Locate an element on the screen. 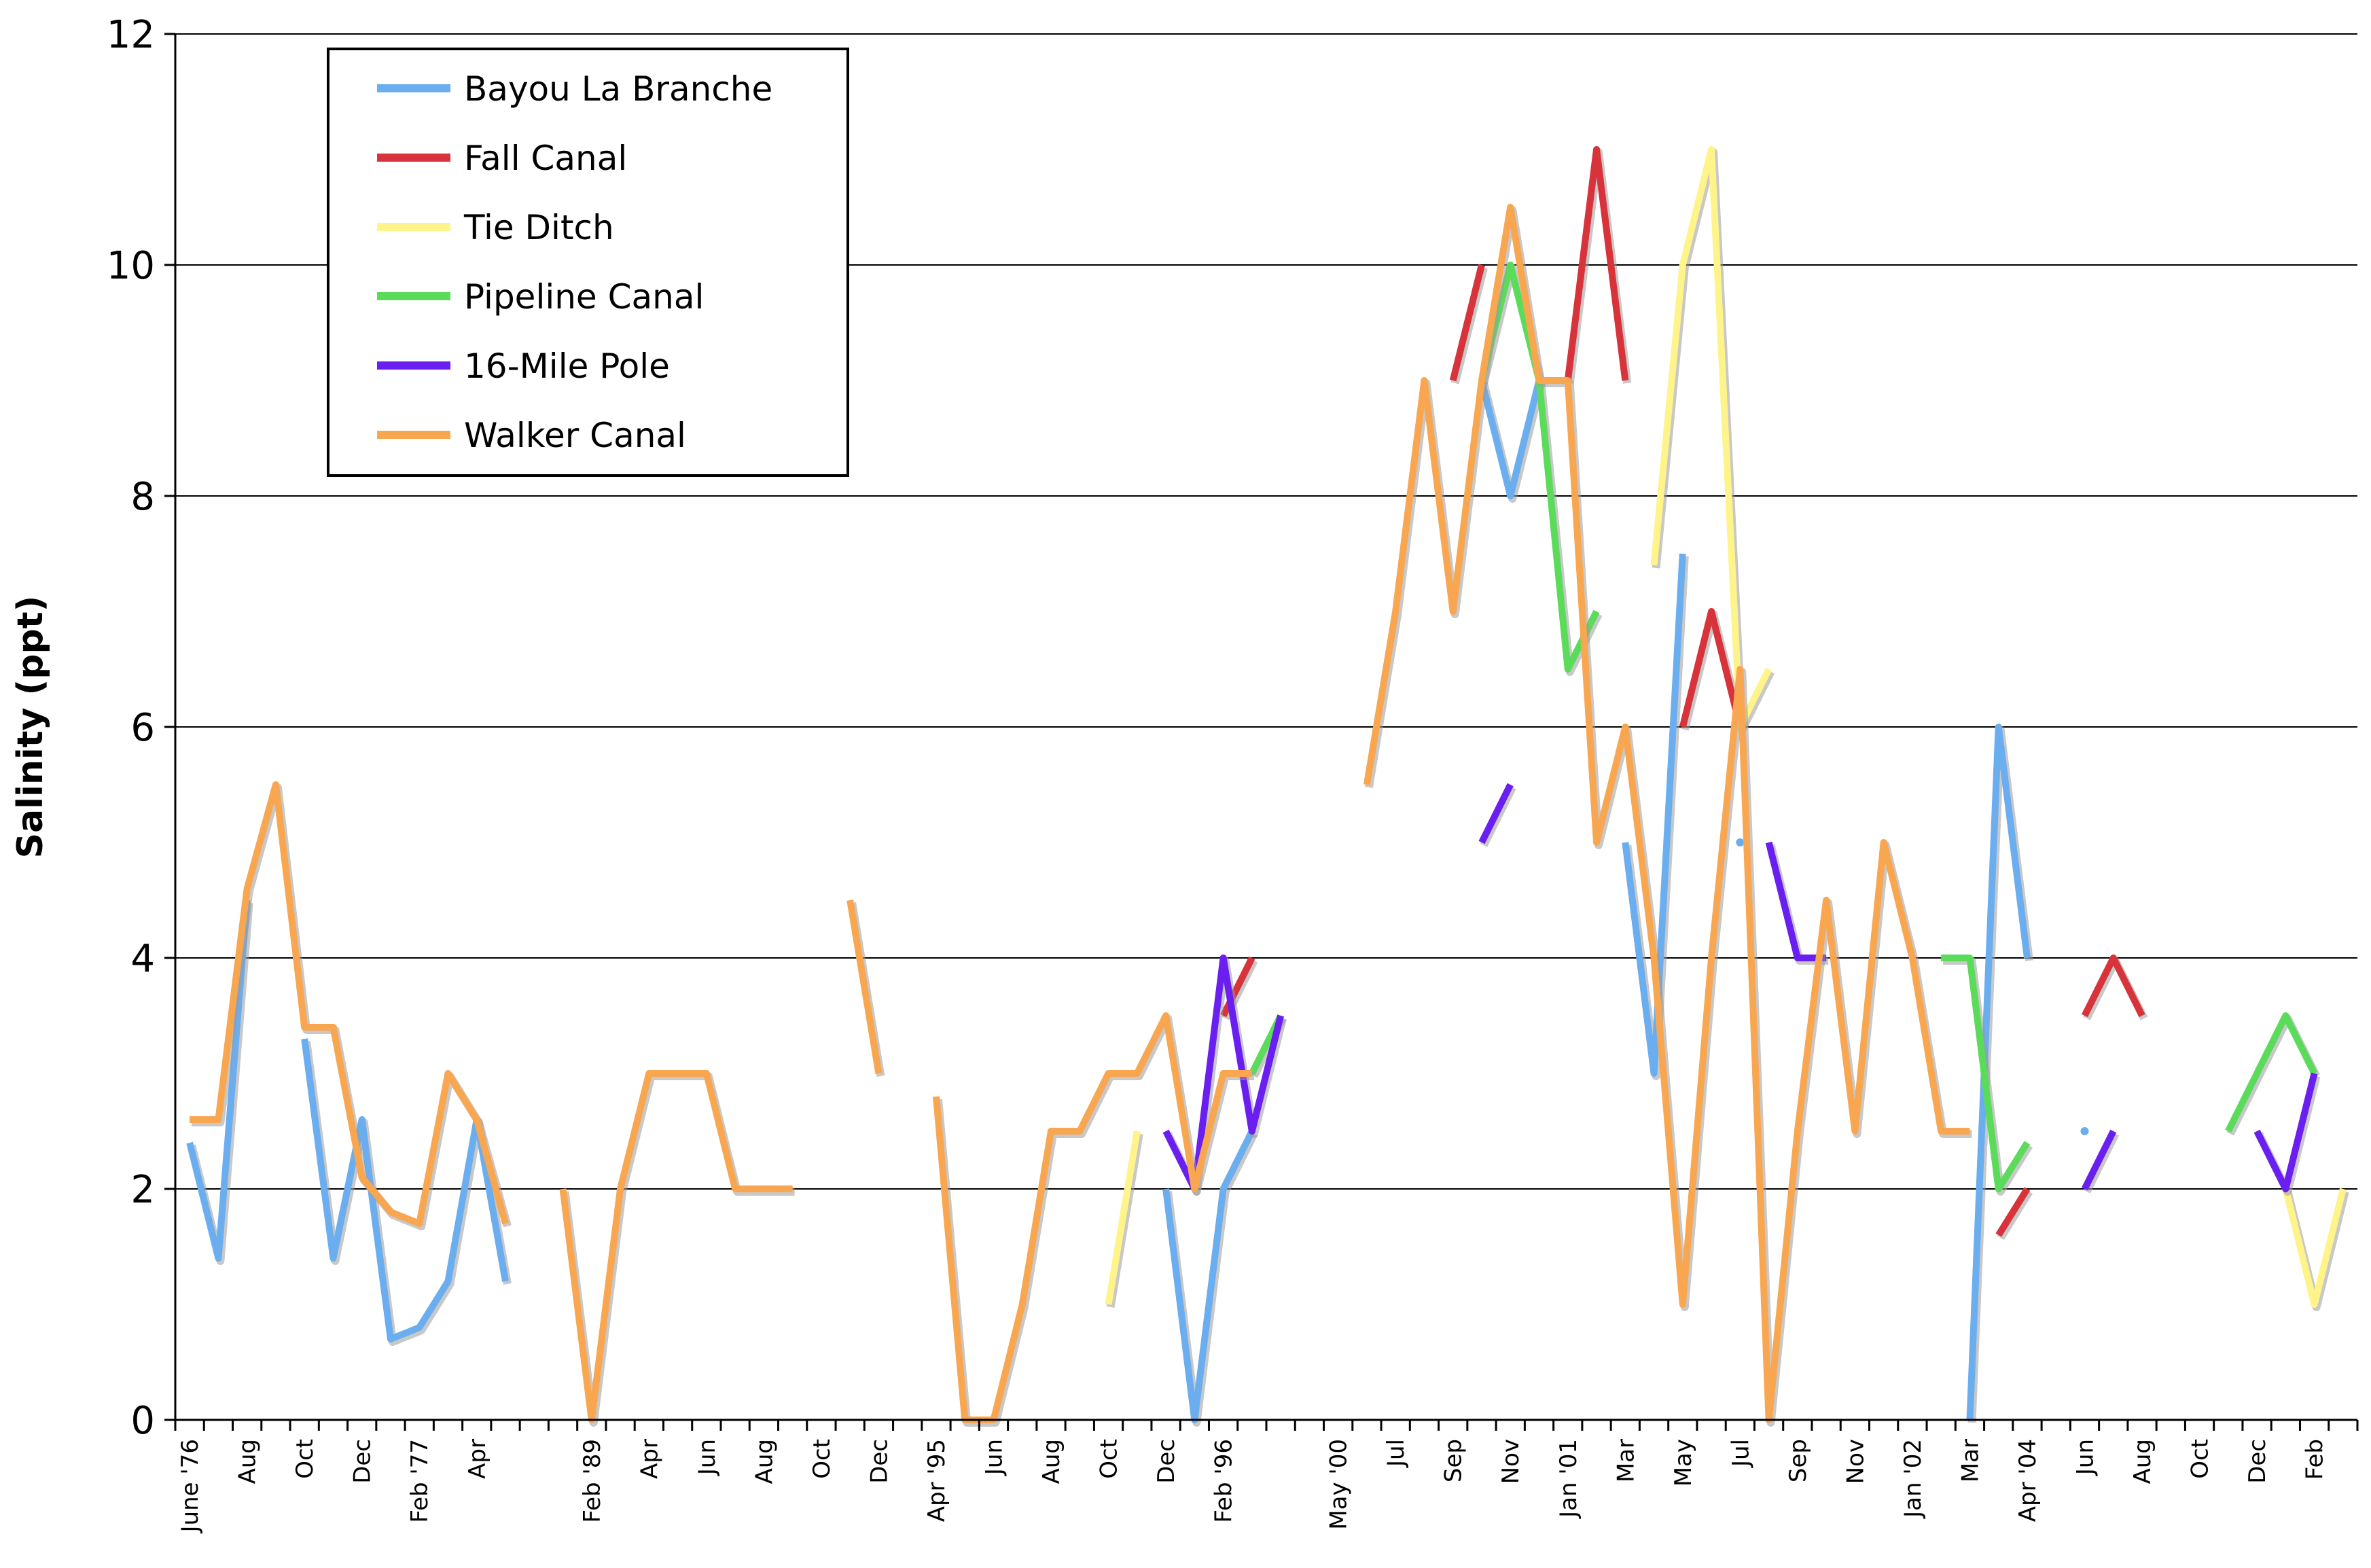 Image resolution: width=2371 pixels, height=1568 pixels. y-tick-label-5: 10 is located at coordinates (131, 266).